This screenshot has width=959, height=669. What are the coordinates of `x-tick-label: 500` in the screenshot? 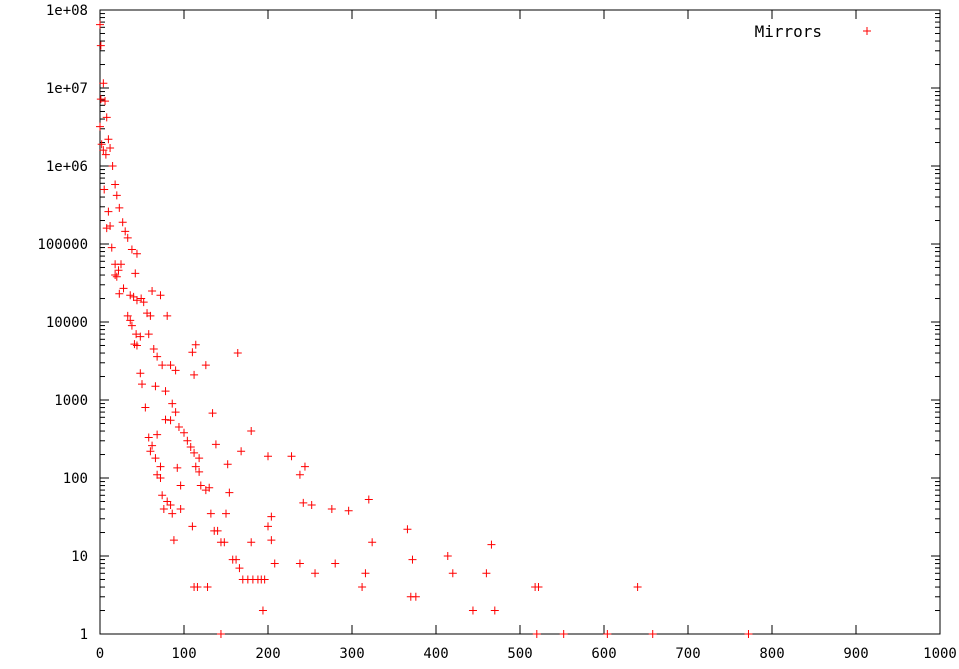 It's located at (519, 654).